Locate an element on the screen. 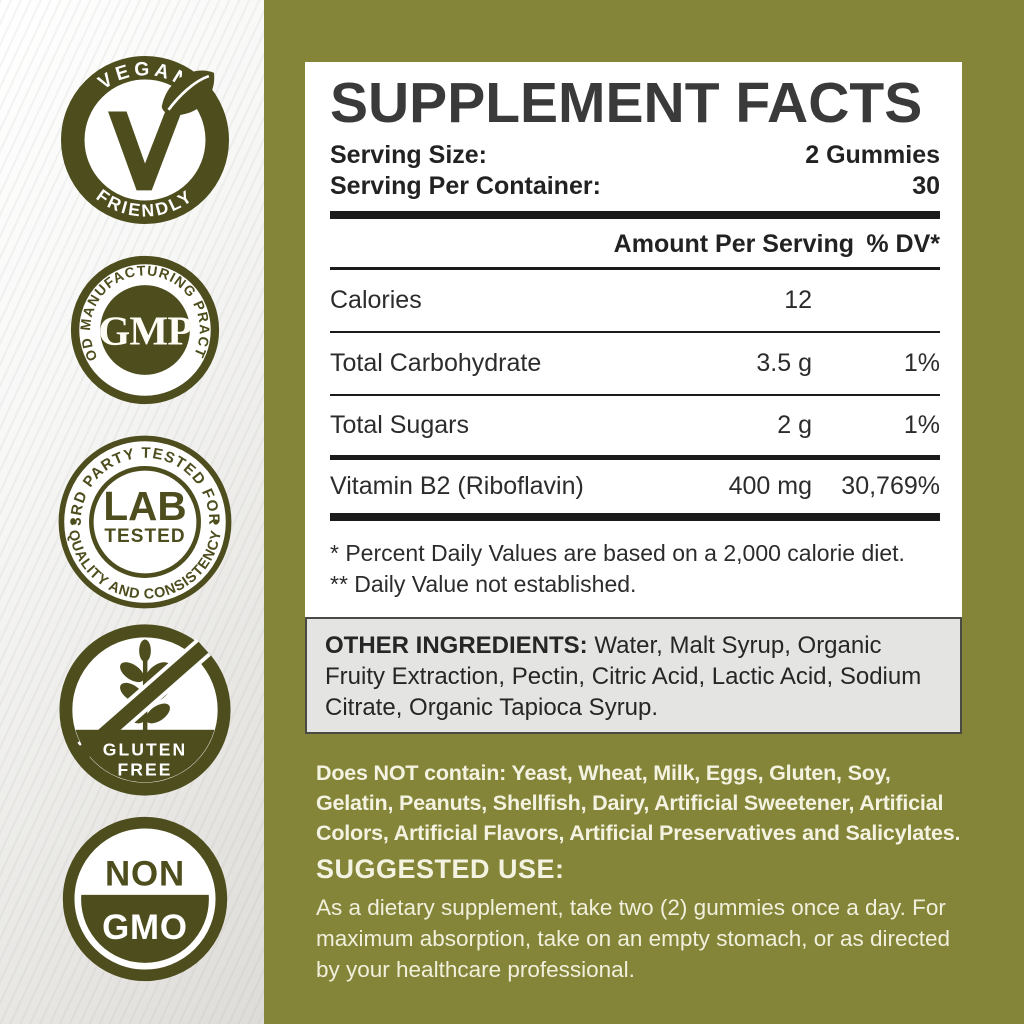 The height and width of the screenshot is (1024, 1024). nutrient-name: Total Carbohydrate is located at coordinates (436, 363).